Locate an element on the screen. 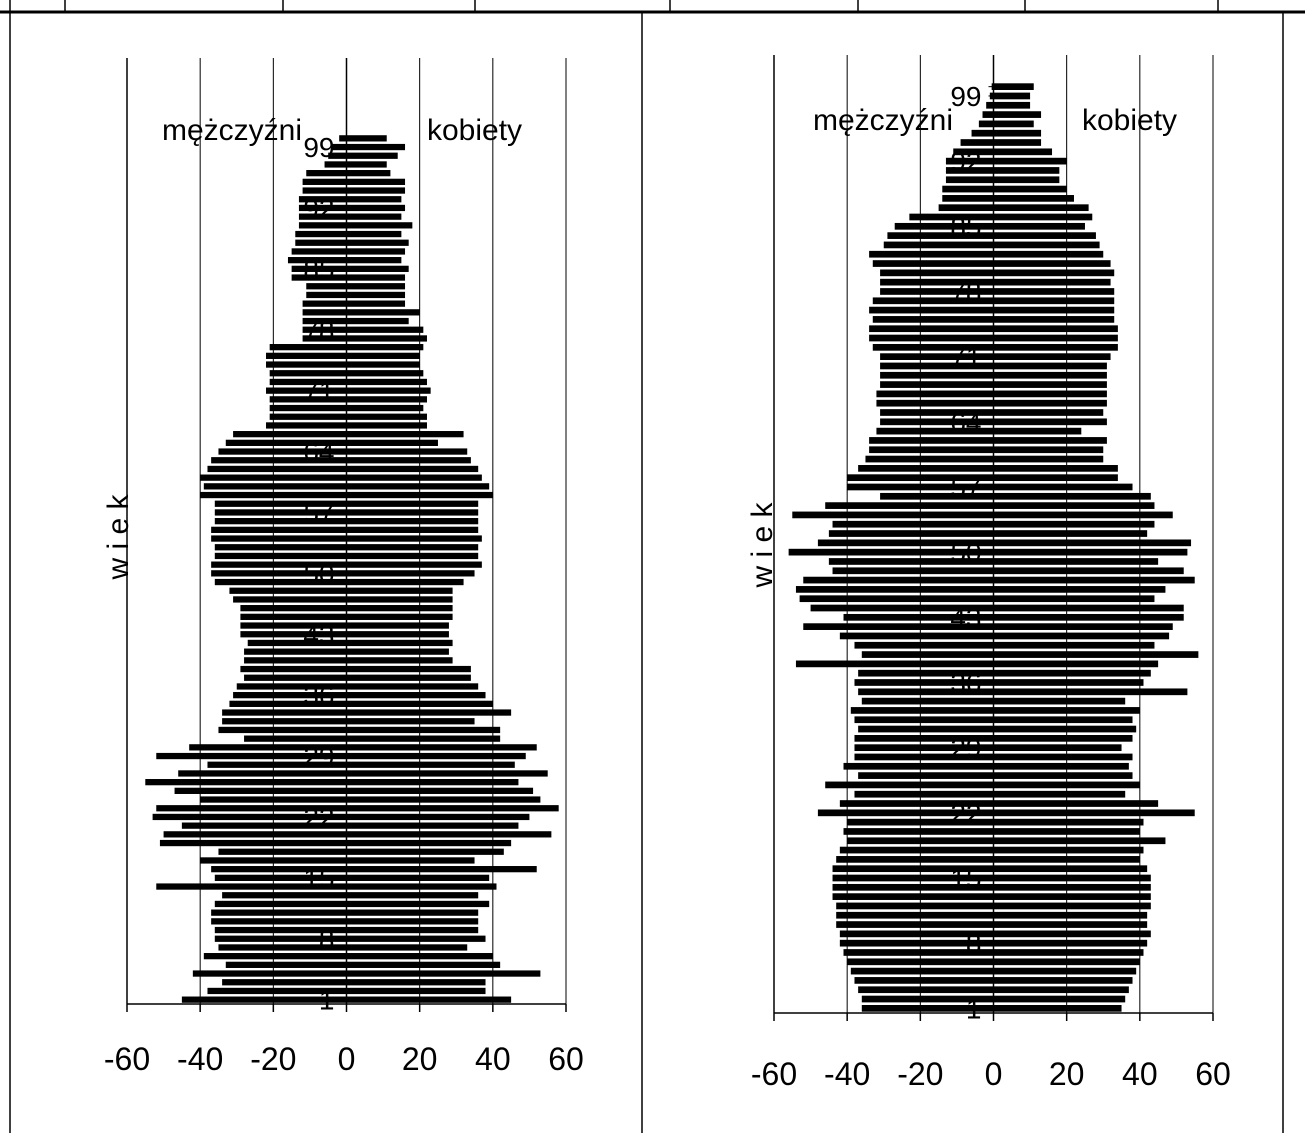 Image resolution: width=1305 pixels, height=1133 pixels. y-tick-label: 78 is located at coordinates (318, 330).